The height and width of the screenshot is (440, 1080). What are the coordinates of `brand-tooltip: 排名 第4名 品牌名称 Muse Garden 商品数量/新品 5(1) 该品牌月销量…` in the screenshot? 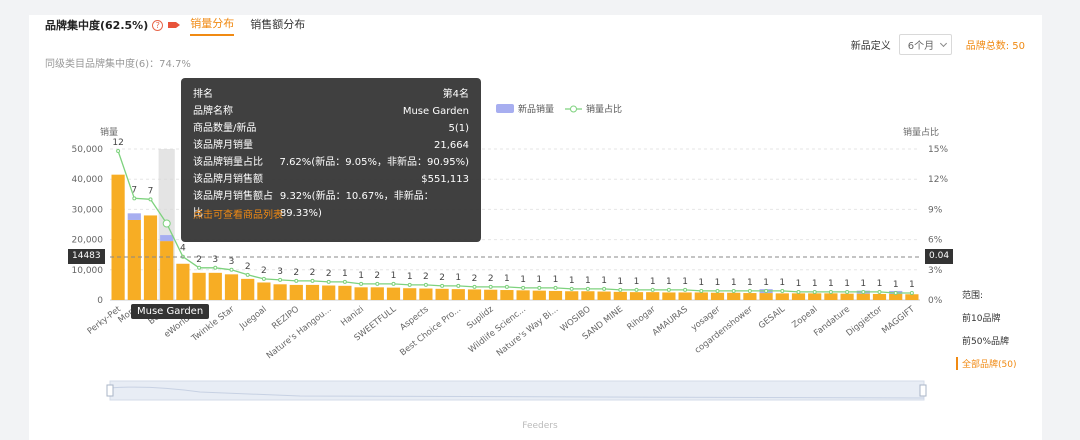 It's located at (331, 160).